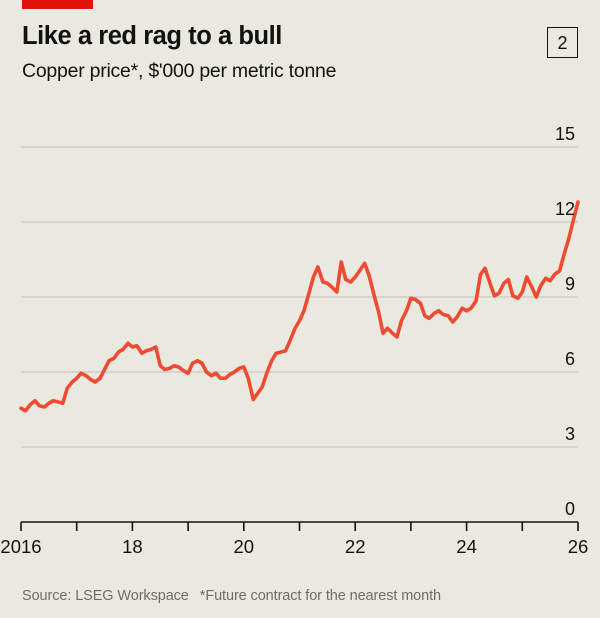  What do you see at coordinates (57, 4) in the screenshot?
I see `economist-red-tab` at bounding box center [57, 4].